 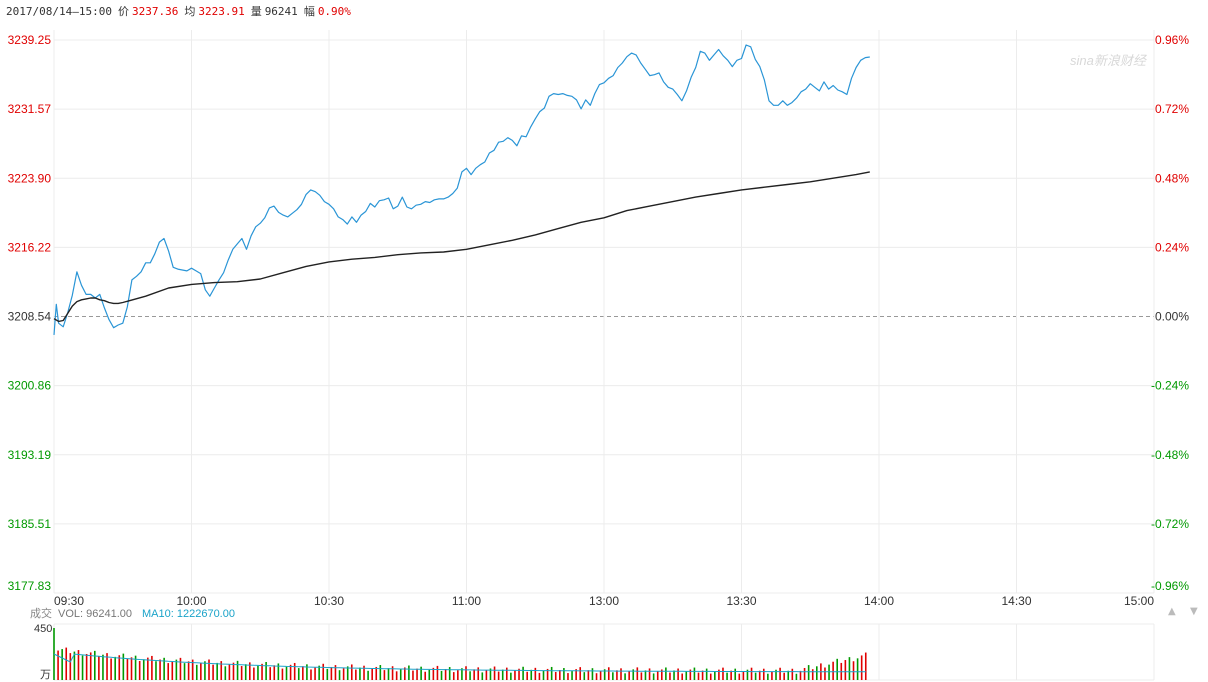 What do you see at coordinates (1172, 611) in the screenshot?
I see `collapse-up-icon: ▲` at bounding box center [1172, 611].